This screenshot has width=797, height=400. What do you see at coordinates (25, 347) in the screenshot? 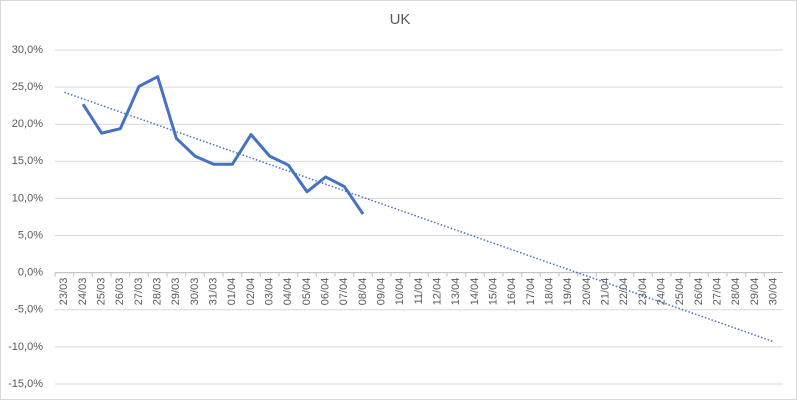
I see `y-tick-label: -10,0%` at bounding box center [25, 347].